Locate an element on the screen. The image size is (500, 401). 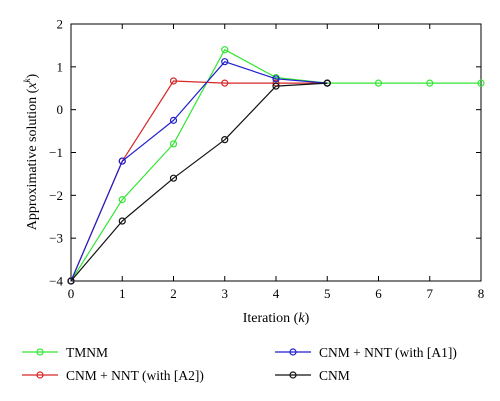
y-tick-label: −1 is located at coordinates (56, 152).